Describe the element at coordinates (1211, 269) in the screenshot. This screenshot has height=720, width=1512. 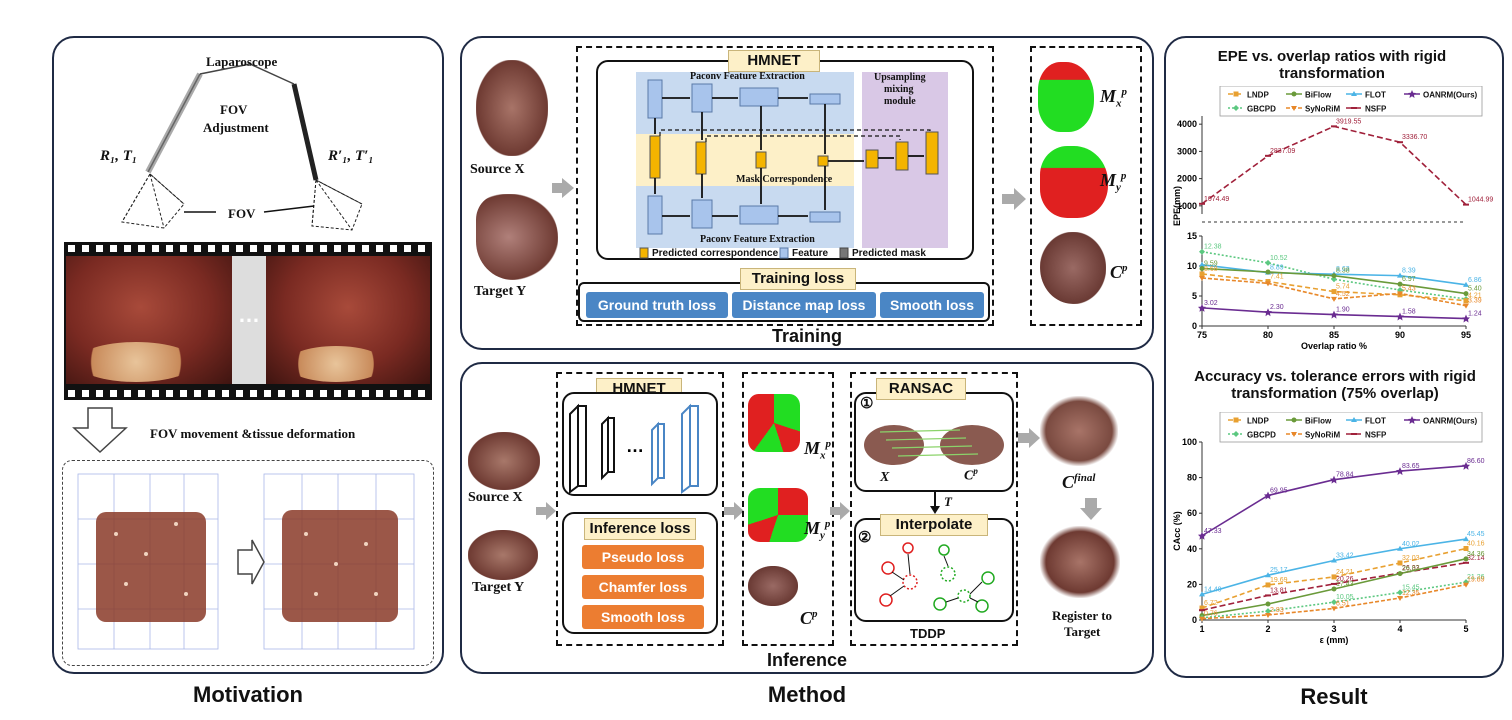
I see `data-label: 8.68` at that location.